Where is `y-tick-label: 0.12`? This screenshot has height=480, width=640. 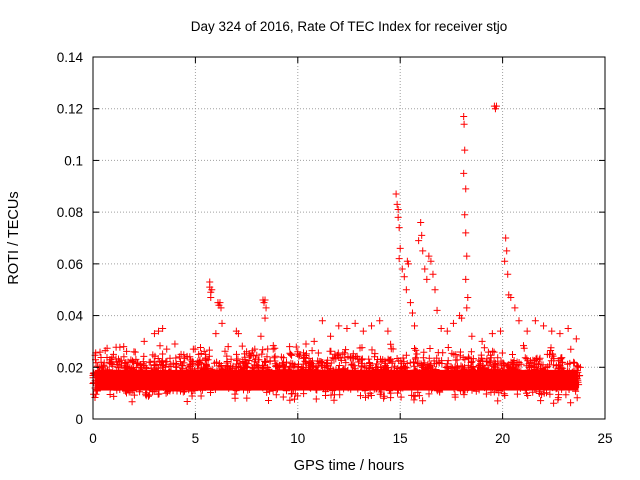
y-tick-label: 0.12 is located at coordinates (70, 109).